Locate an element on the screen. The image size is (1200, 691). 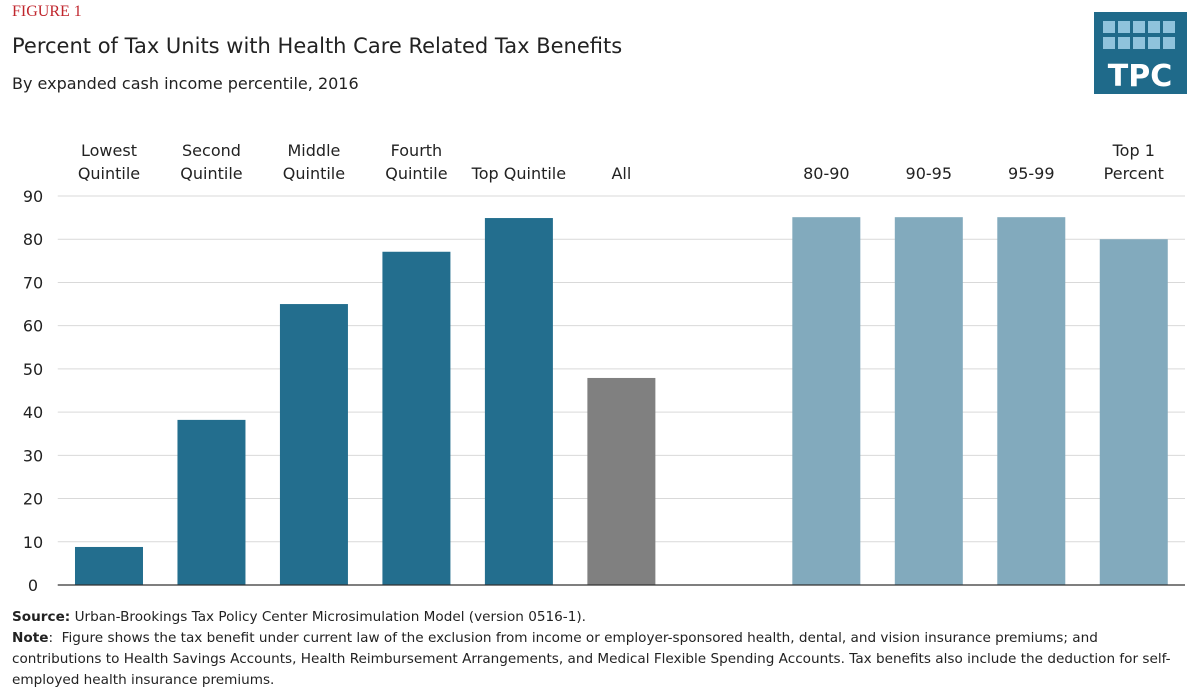
x-tick-label: Percent is located at coordinates (1134, 173).